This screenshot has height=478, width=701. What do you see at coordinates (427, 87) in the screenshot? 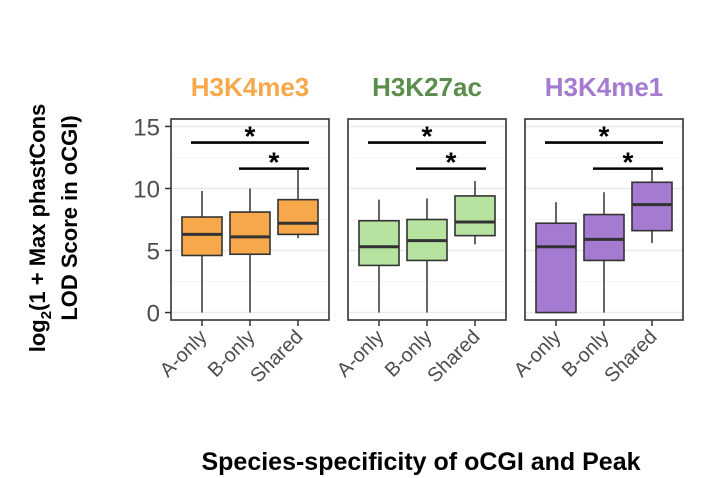
I see `panel-title: H3K27ac` at bounding box center [427, 87].